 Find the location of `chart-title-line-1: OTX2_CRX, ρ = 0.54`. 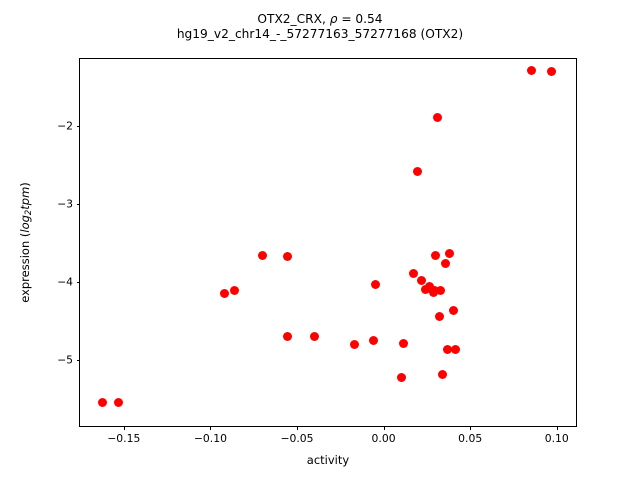

chart-title-line-1: OTX2_CRX, ρ = 0.54 is located at coordinates (320, 19).